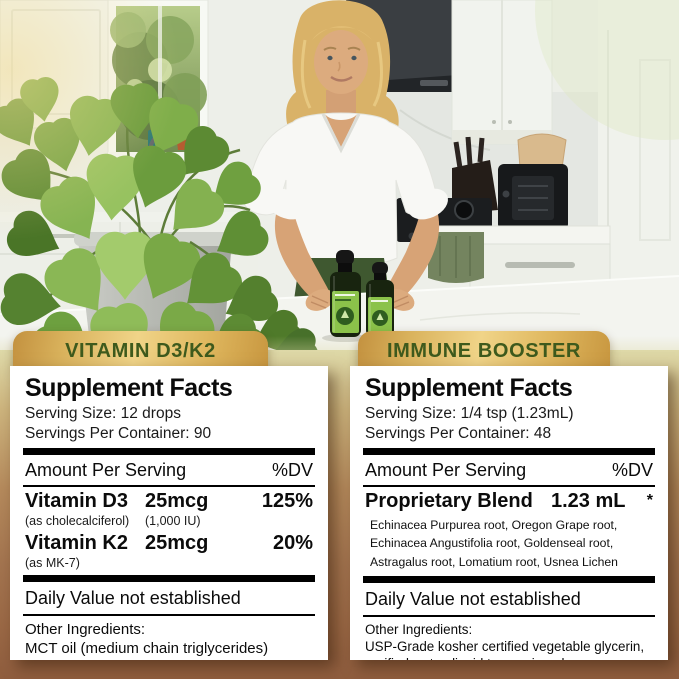 The height and width of the screenshot is (679, 679). I want to click on serving-size: Serving Size: 1/4 tsp (1.23mL), so click(469, 413).